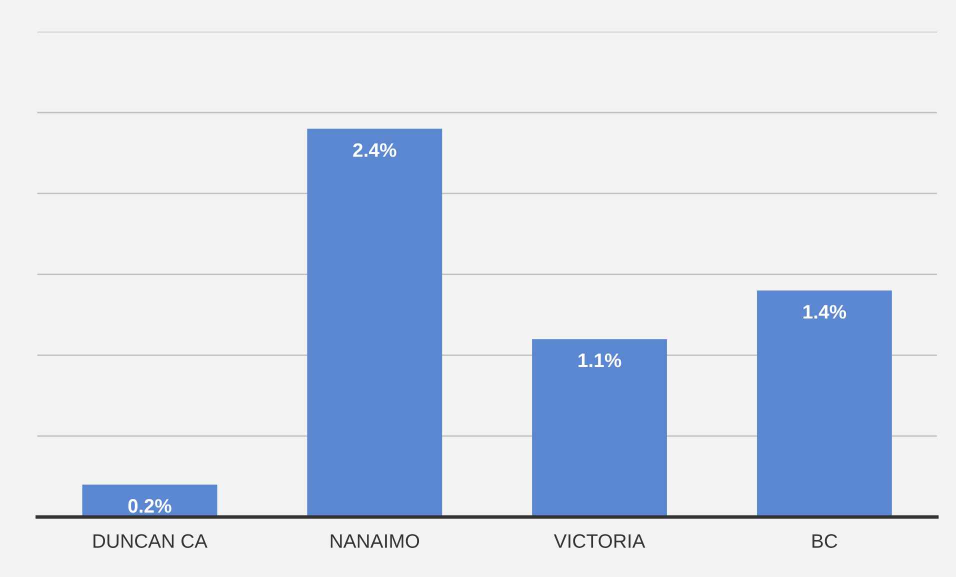 The image size is (956, 577). I want to click on data-label: 1.1%, so click(600, 361).